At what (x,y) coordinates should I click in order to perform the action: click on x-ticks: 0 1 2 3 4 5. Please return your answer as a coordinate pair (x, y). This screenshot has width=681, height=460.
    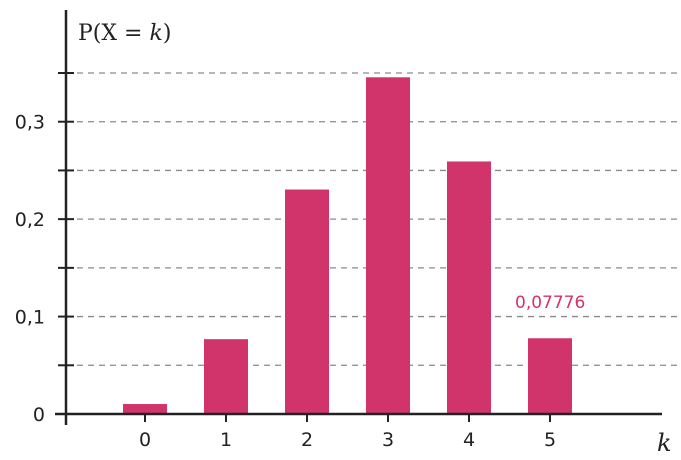
    Looking at the image, I should click on (347, 432).